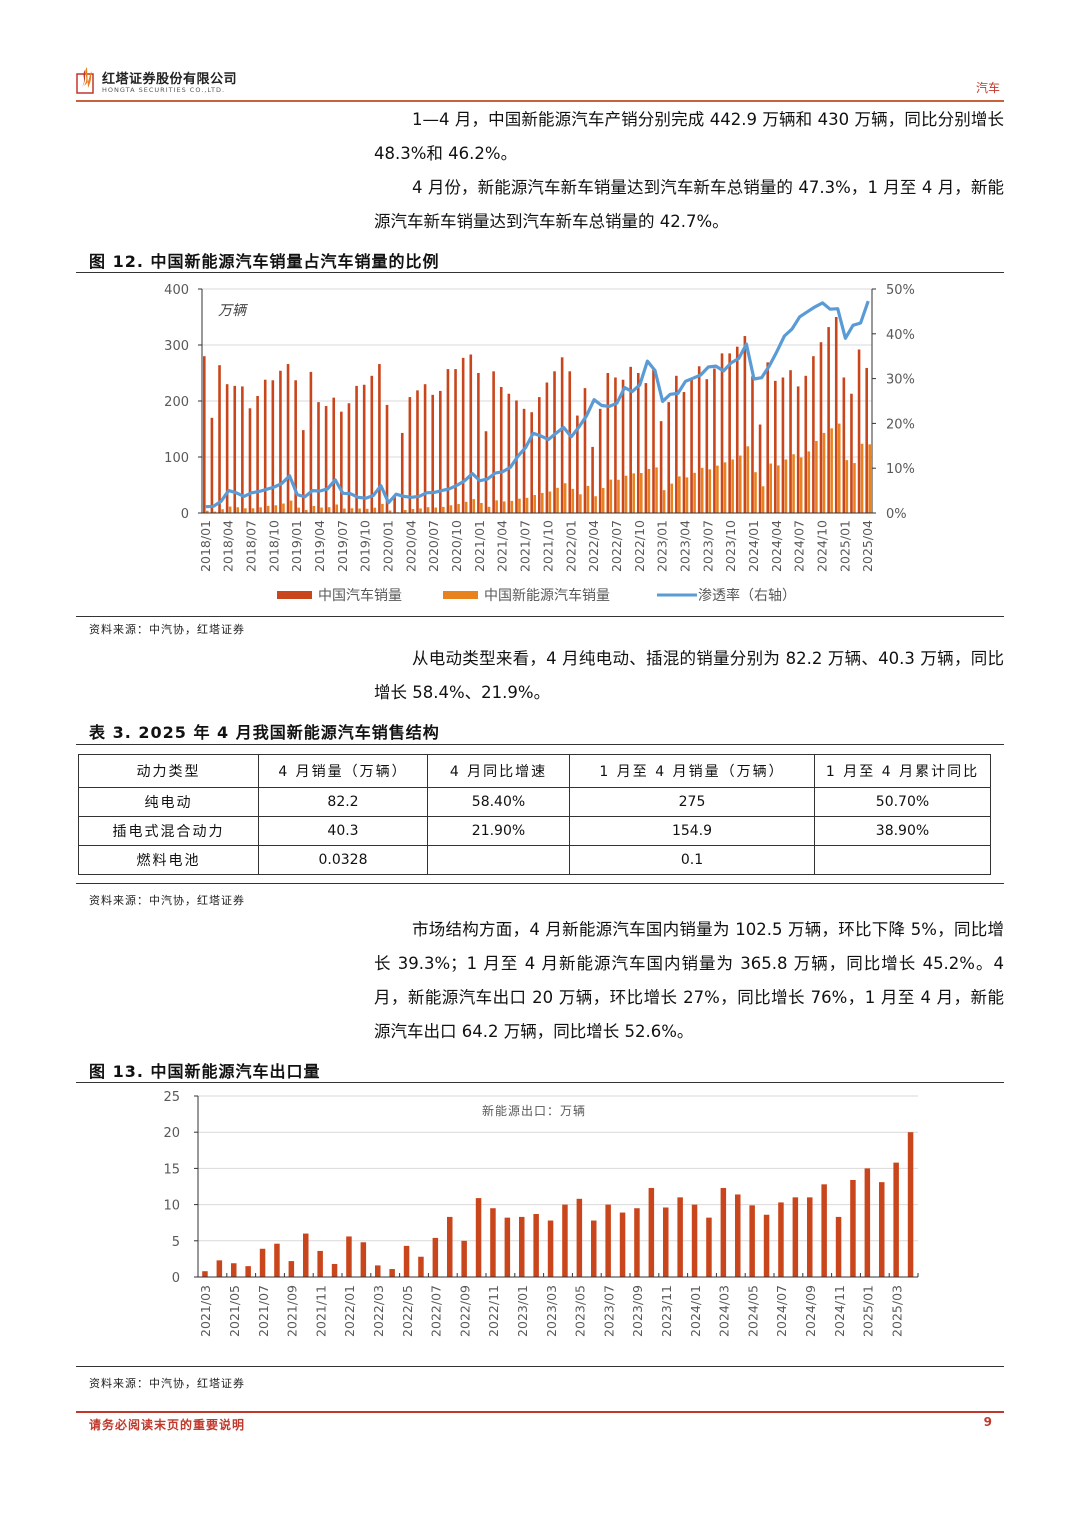  I want to click on footer-divider, so click(540, 1412).